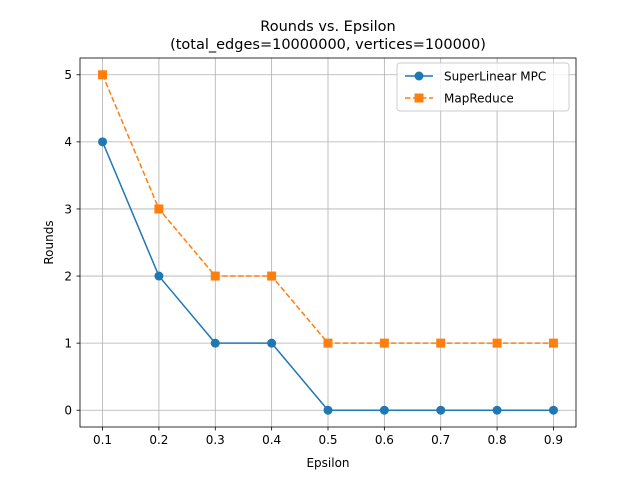  I want to click on y-tick-label: 3, so click(68, 209).